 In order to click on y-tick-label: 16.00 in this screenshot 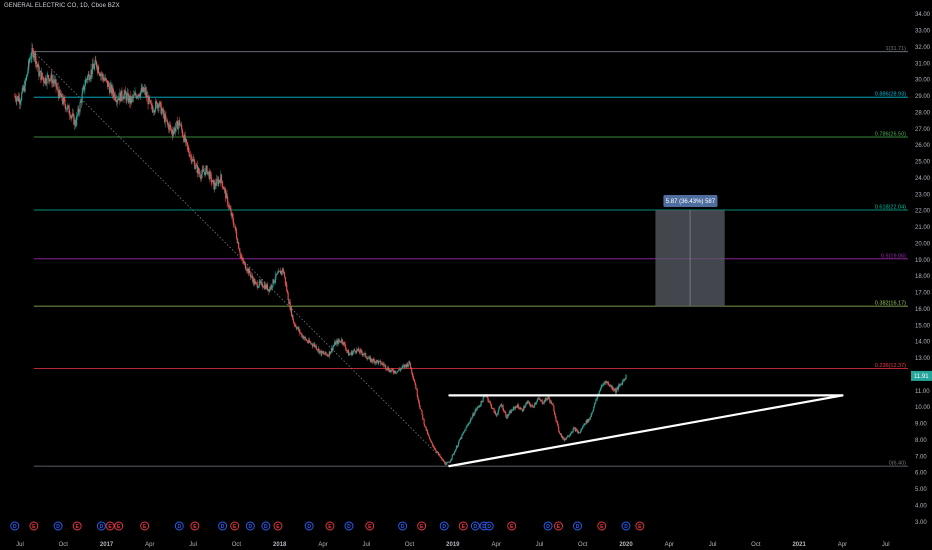, I will do `click(923, 310)`.